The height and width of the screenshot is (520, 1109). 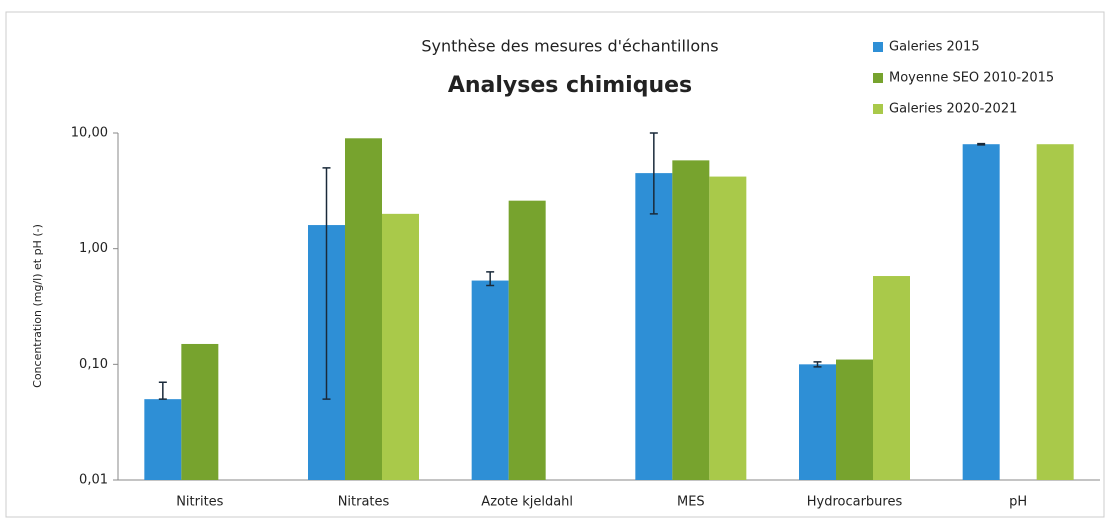 What do you see at coordinates (569, 46) in the screenshot?
I see `chart-subtitle: Synthèse des mesures d'échantillons` at bounding box center [569, 46].